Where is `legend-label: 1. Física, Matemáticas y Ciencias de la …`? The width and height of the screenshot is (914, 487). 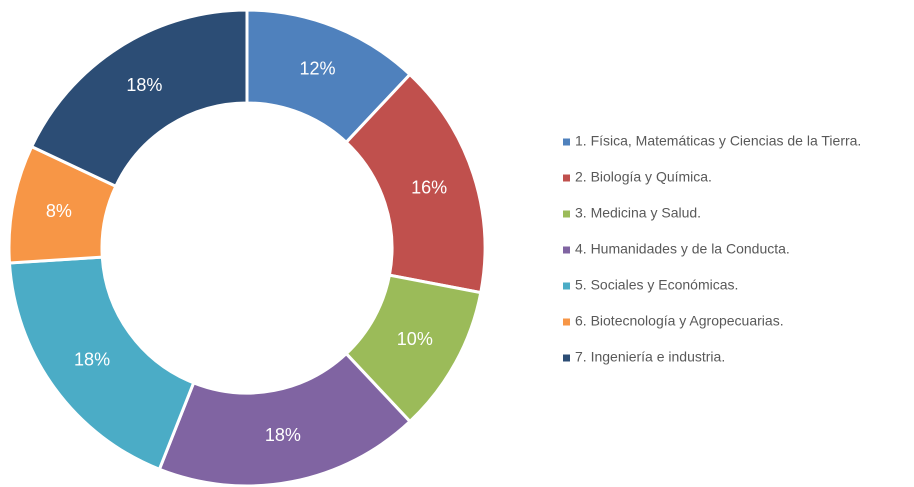
legend-label: 1. Física, Matemáticas y Ciencias de la … is located at coordinates (718, 141).